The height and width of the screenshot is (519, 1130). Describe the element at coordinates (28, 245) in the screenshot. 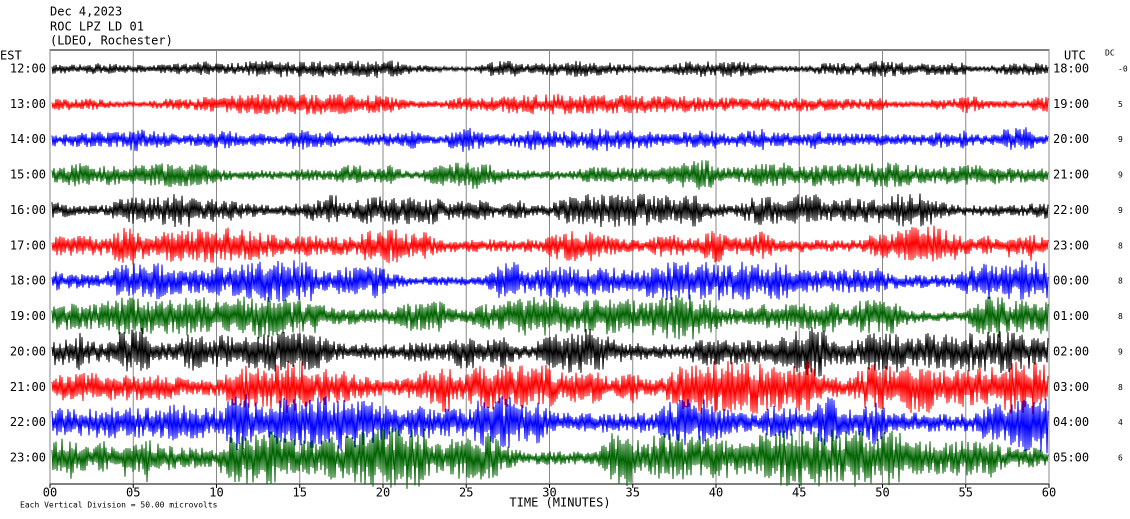

I see `row-left-label: 17:00` at that location.